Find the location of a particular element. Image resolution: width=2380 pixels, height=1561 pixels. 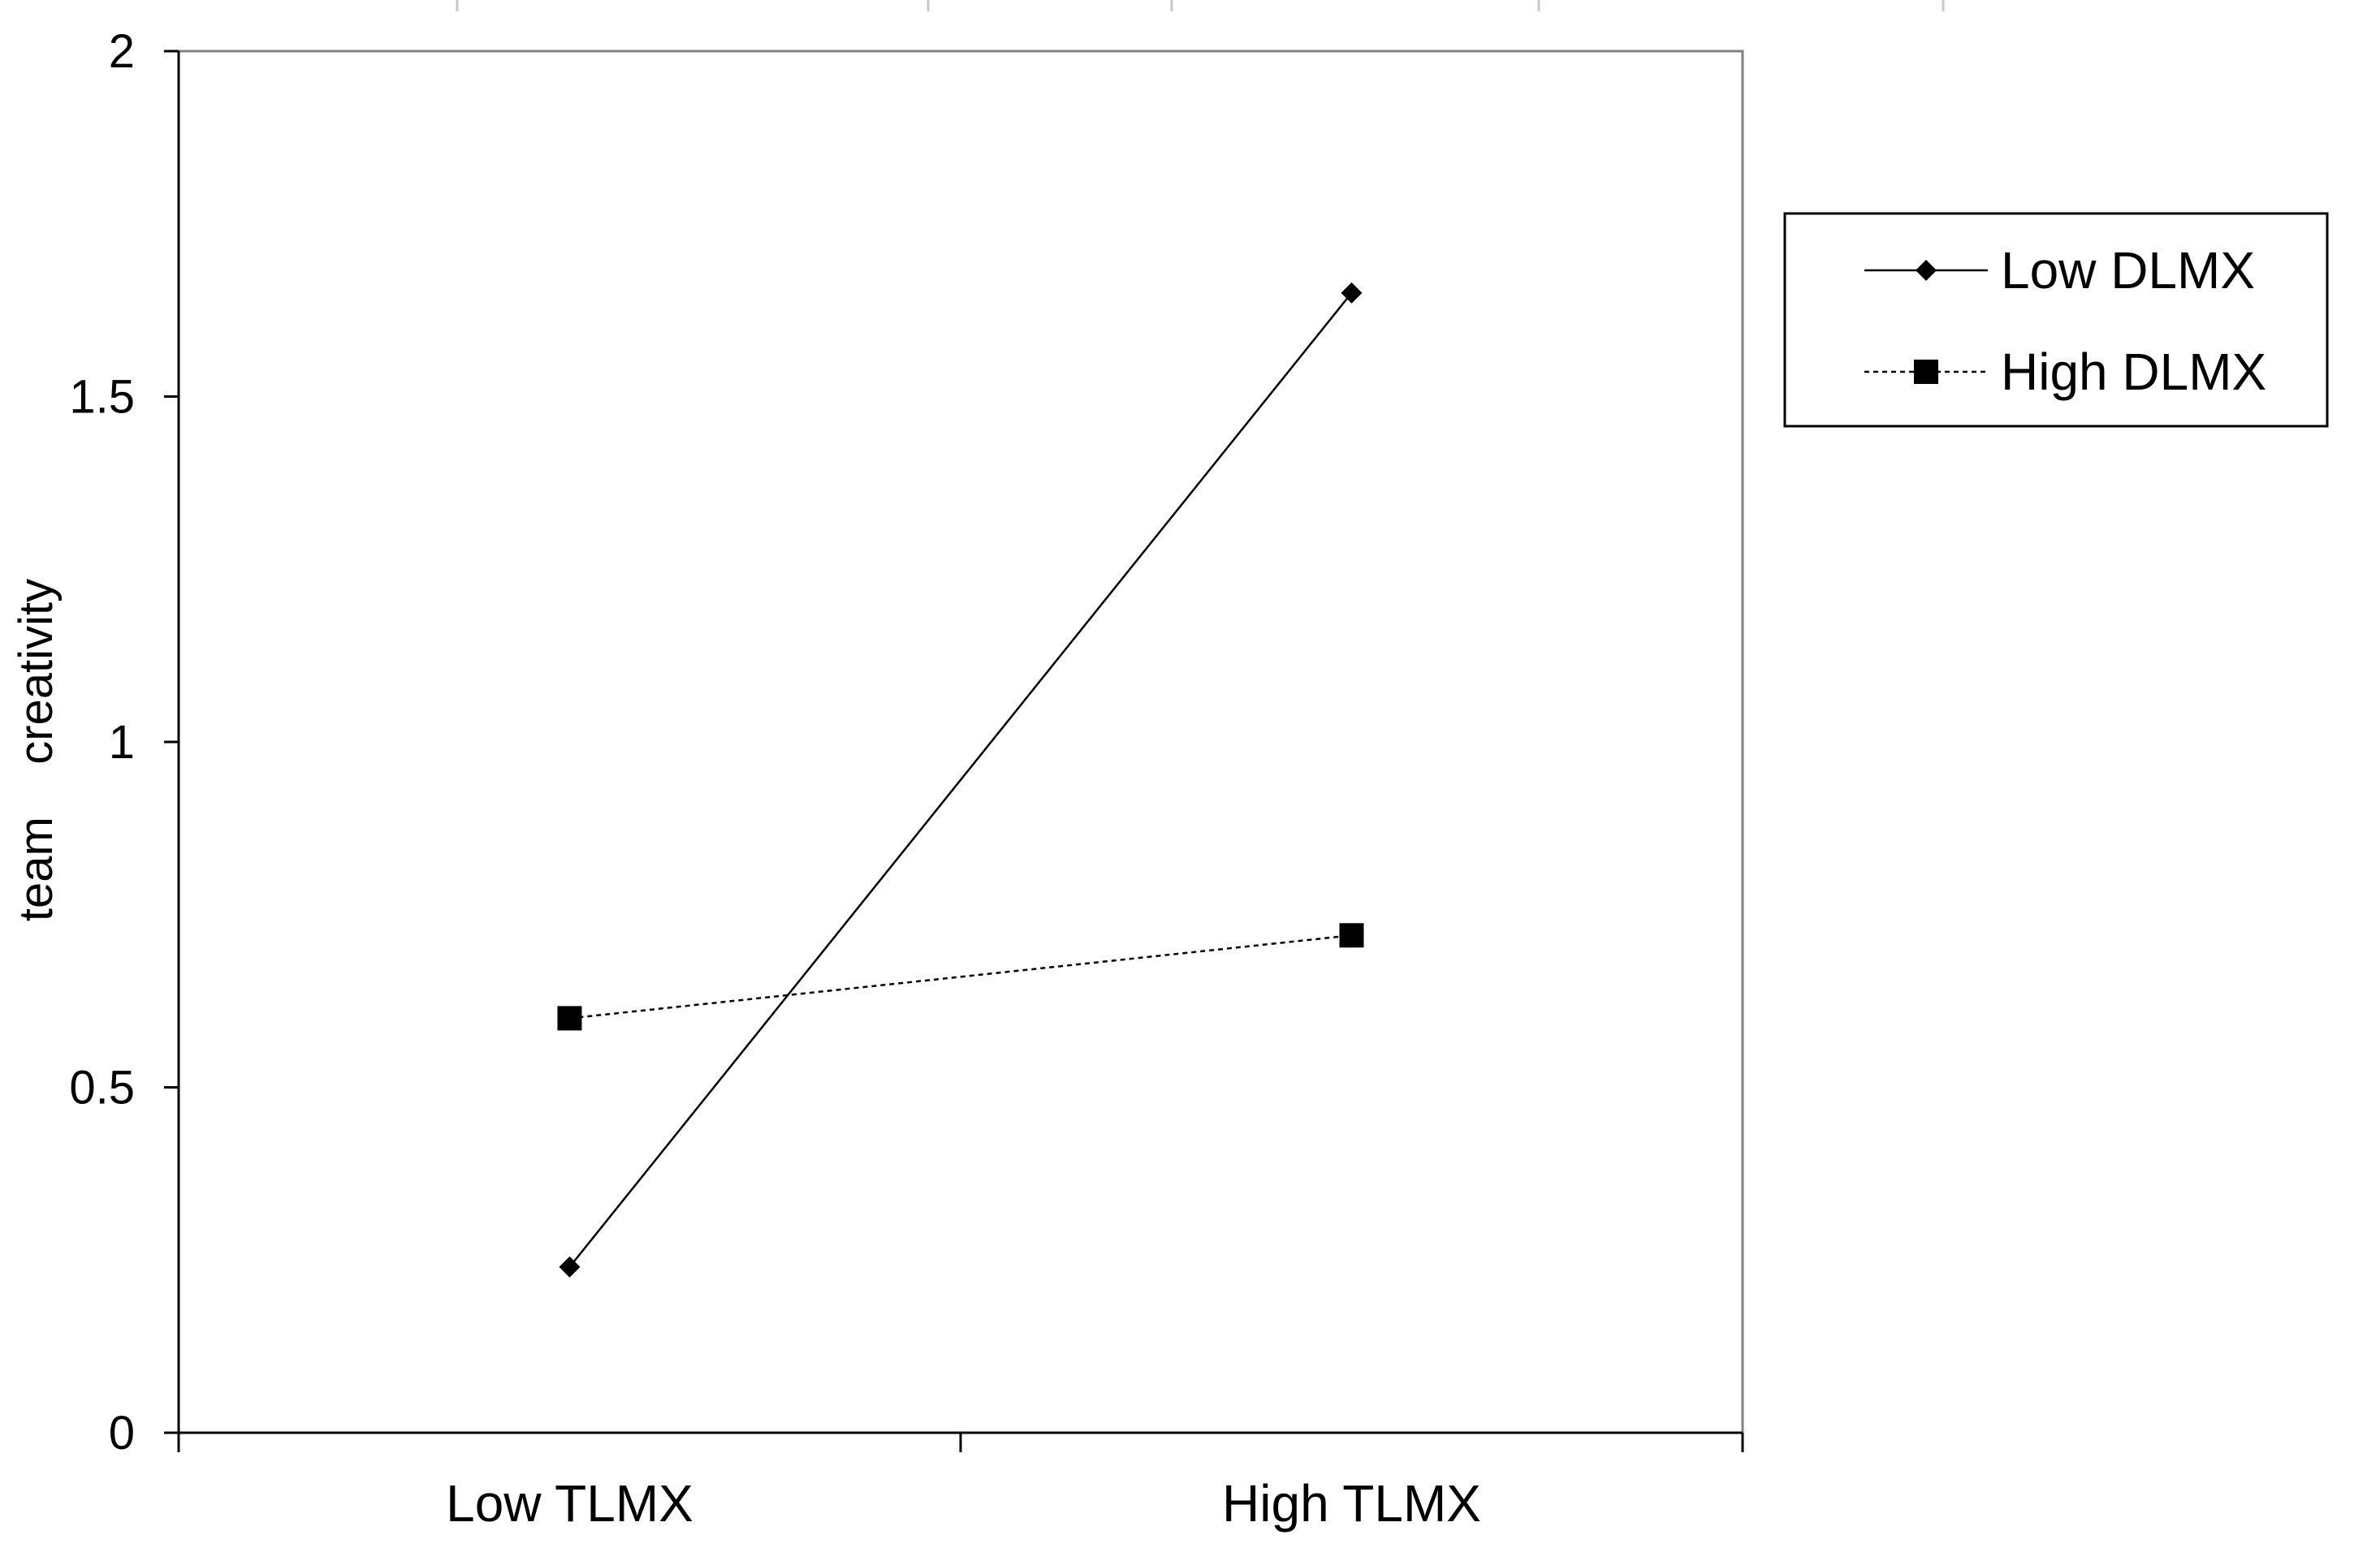

x-axis: Low TLMX High TLMX is located at coordinates (961, 1482).